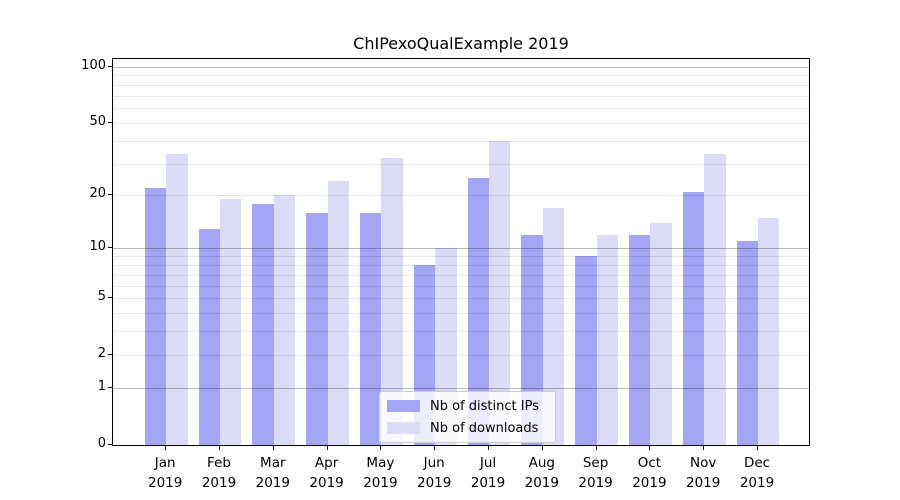 Image resolution: width=900 pixels, height=500 pixels. Describe the element at coordinates (596, 448) in the screenshot. I see `x-tick-mark-sep` at that location.